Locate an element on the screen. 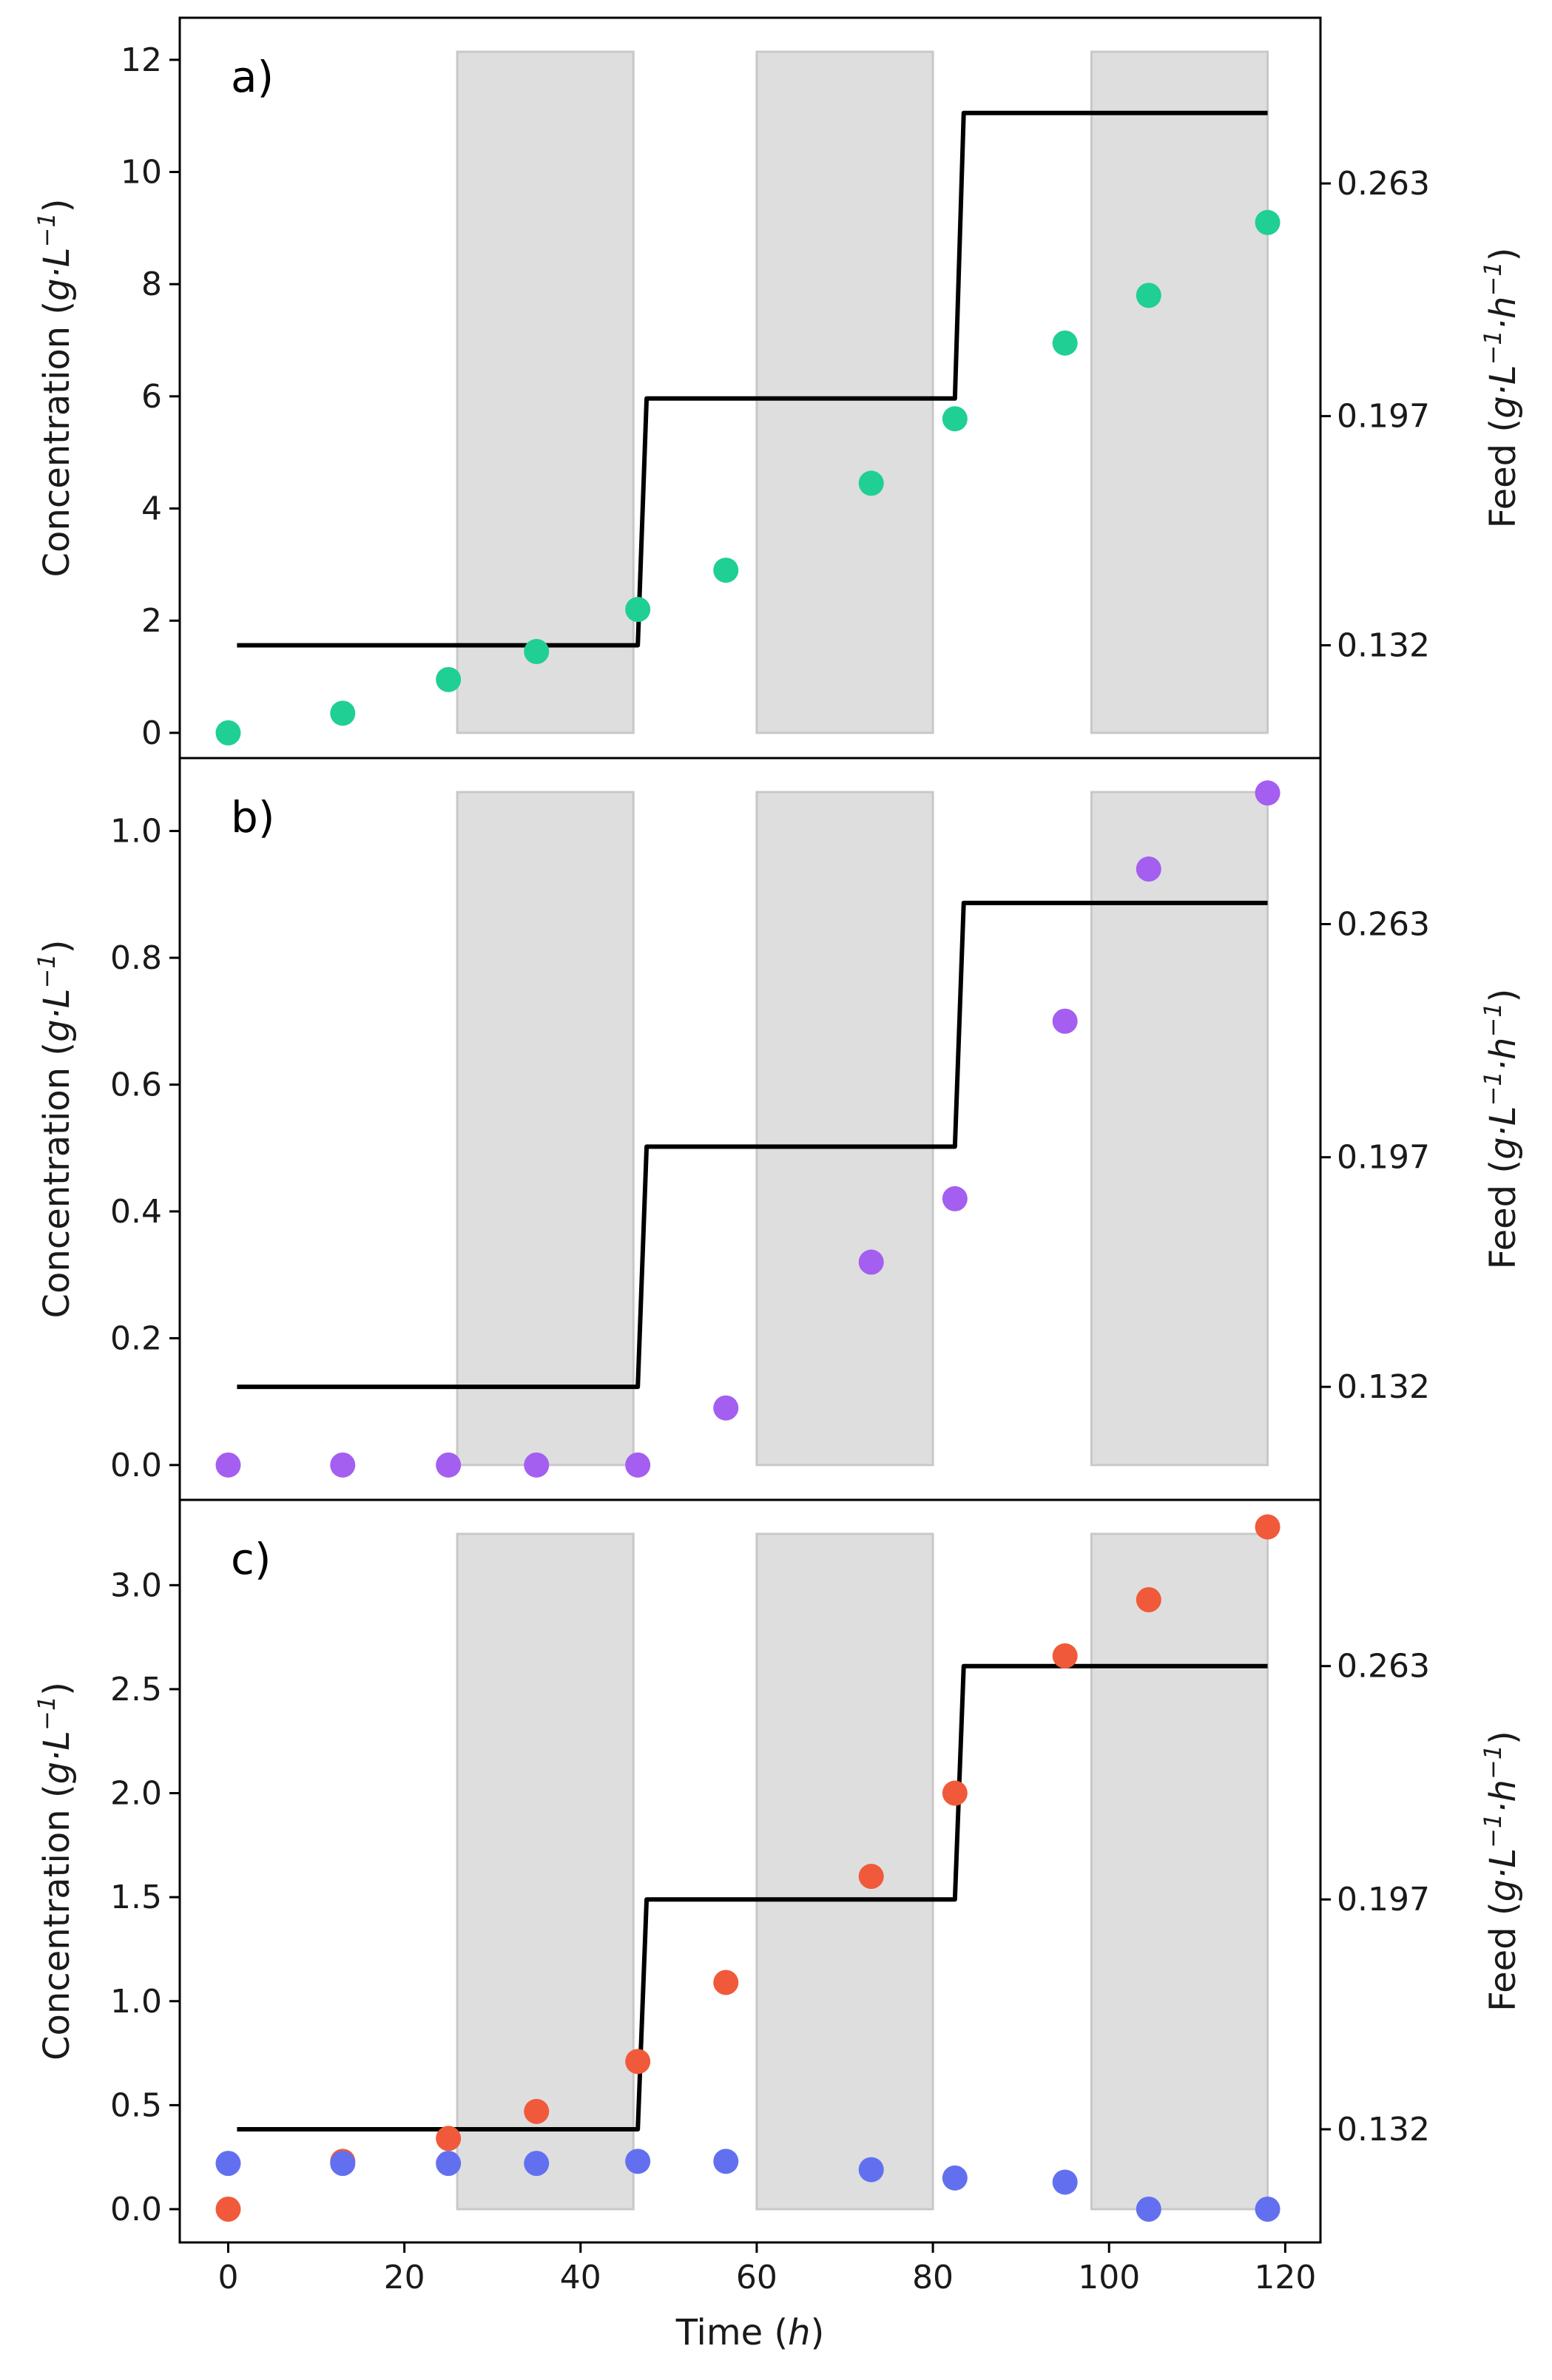  x-tick-label: 80 is located at coordinates (933, 2277).